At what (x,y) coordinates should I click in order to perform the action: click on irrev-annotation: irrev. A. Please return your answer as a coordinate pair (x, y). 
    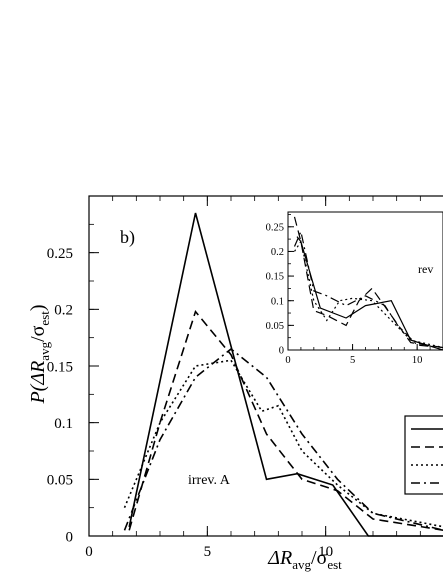
    Looking at the image, I should click on (209, 480).